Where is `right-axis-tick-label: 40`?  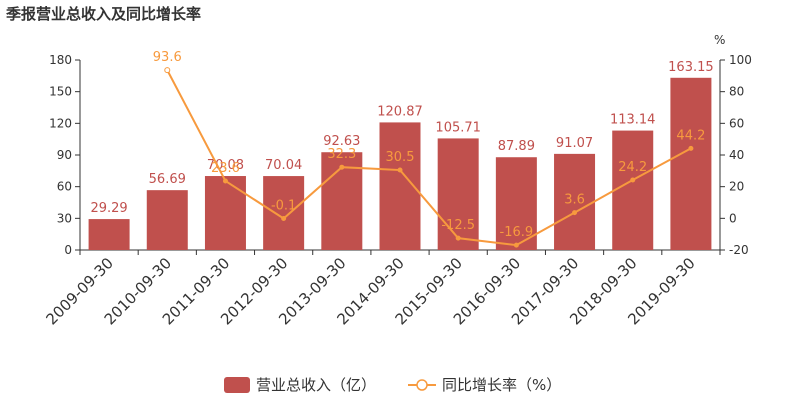
right-axis-tick-label: 40 is located at coordinates (736, 155).